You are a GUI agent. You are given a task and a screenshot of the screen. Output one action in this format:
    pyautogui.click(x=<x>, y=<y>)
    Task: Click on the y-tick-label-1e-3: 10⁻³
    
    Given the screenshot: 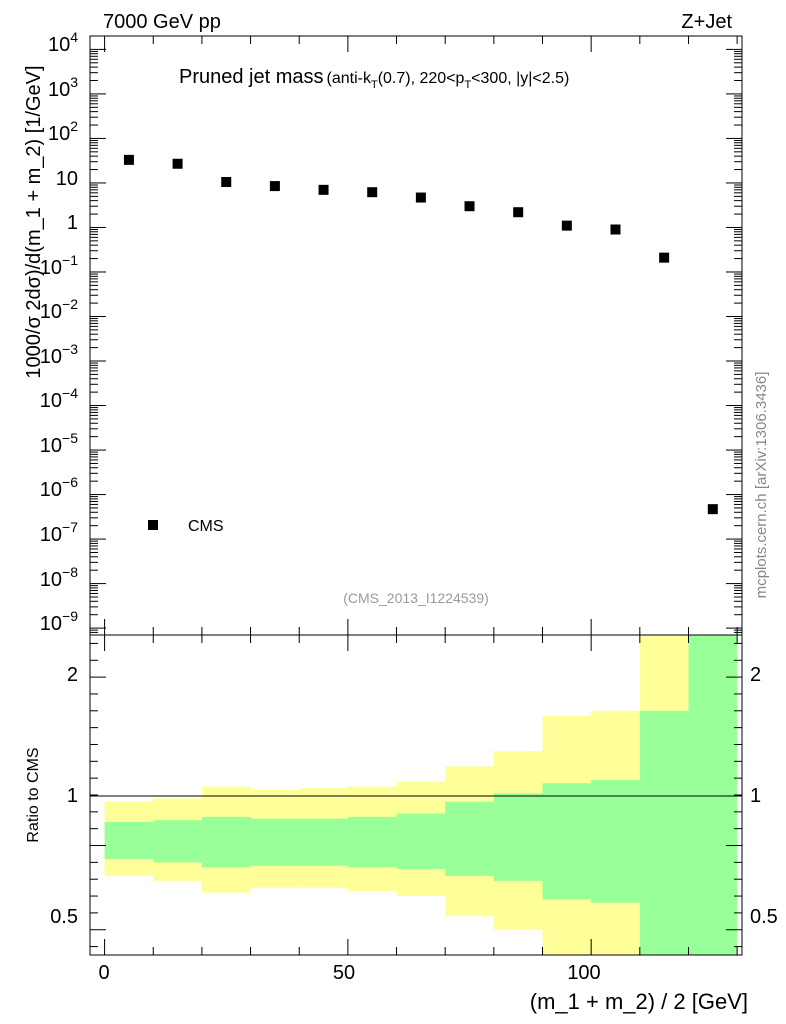 What is the action you would take?
    pyautogui.click(x=59, y=354)
    